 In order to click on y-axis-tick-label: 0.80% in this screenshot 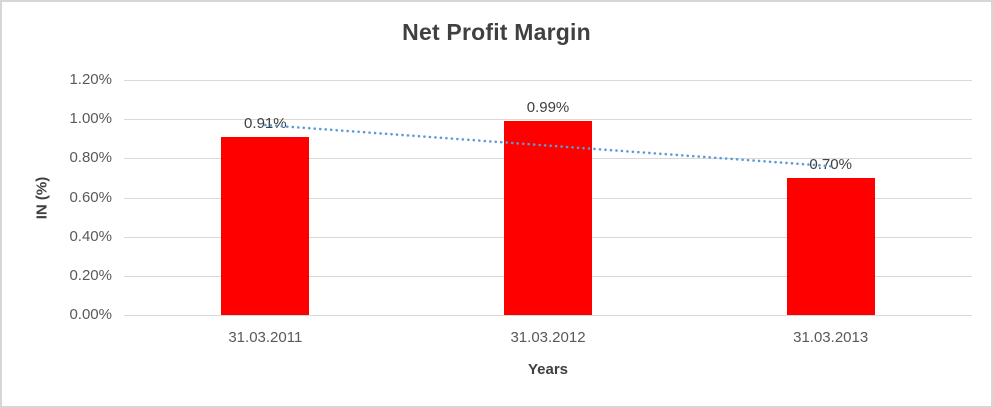, I will do `click(90, 158)`.